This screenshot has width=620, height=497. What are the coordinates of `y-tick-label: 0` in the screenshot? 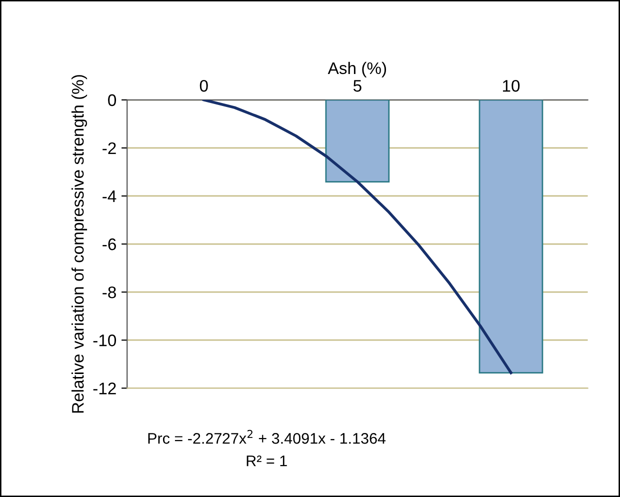 It's located at (112, 100).